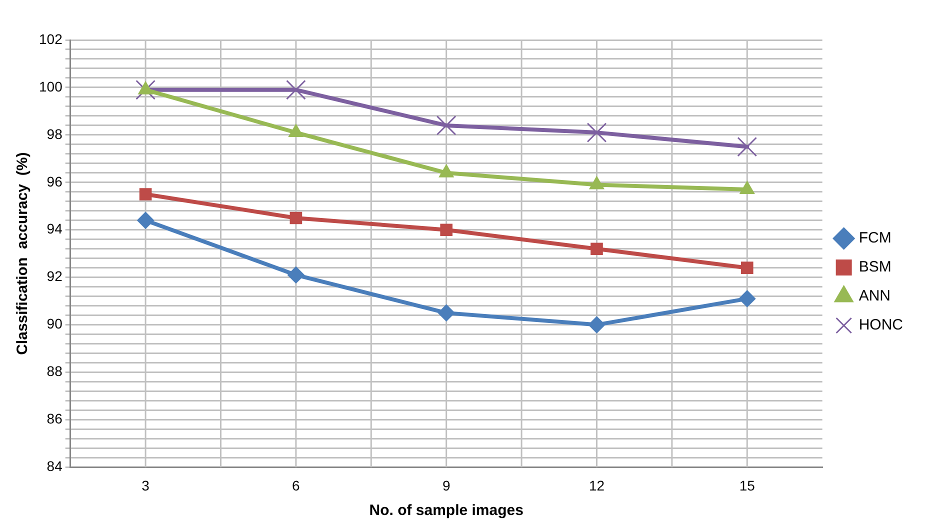 The image size is (933, 529). Describe the element at coordinates (146, 485) in the screenshot. I see `x-tick-label: 3` at that location.